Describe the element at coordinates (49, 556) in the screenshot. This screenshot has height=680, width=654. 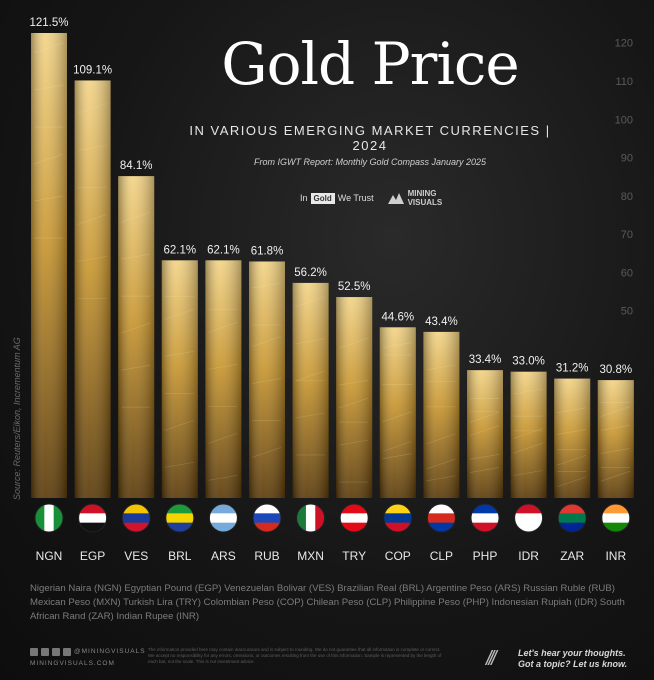
I see `category-label-ngn: NGN` at that location.